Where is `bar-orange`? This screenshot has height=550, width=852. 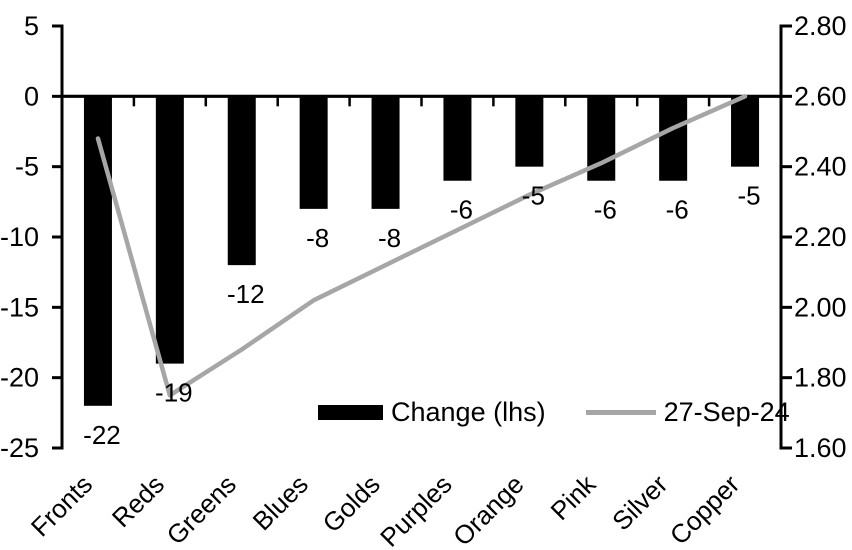 bar-orange is located at coordinates (529, 131).